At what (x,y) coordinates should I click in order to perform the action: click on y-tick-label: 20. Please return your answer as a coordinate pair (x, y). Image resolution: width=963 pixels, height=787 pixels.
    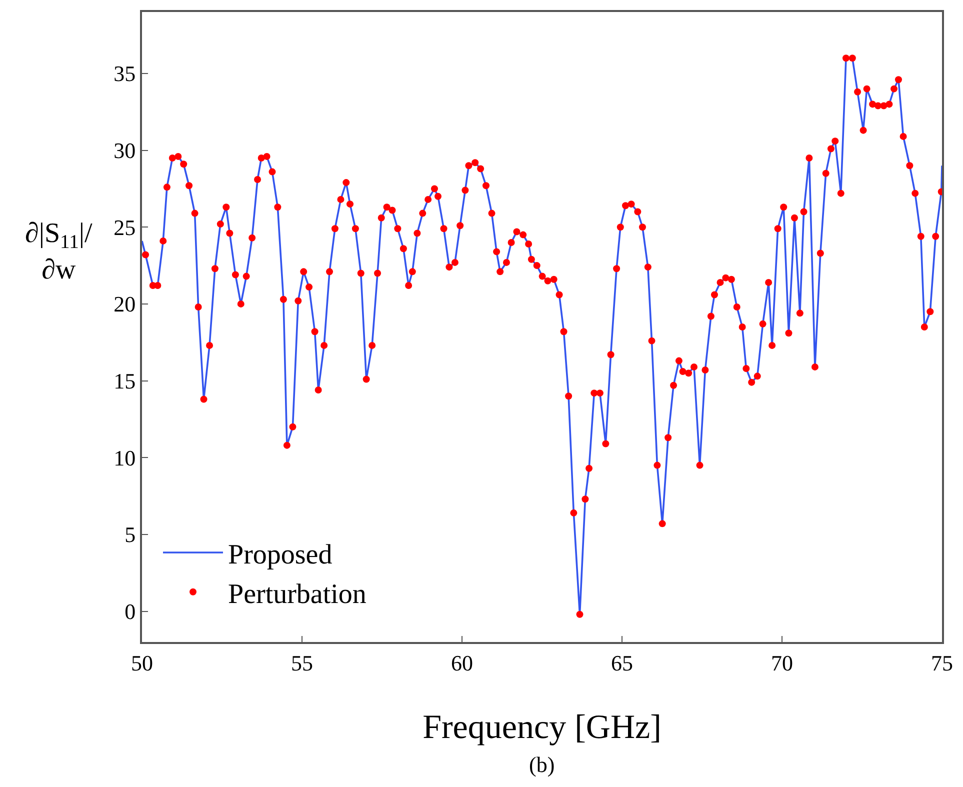
    Looking at the image, I should click on (125, 304).